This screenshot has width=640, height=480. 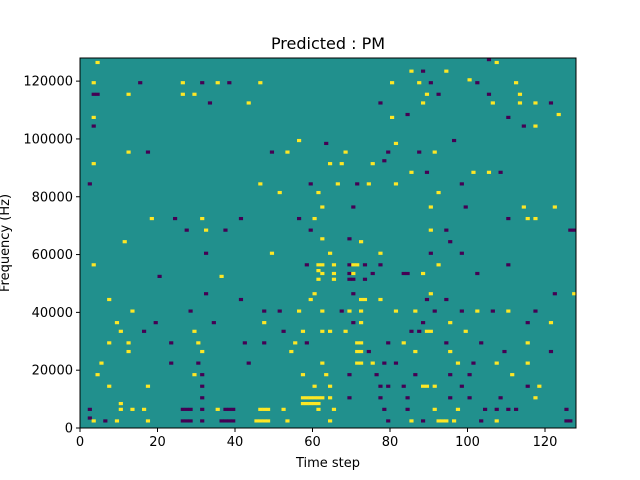 What do you see at coordinates (328, 43) in the screenshot?
I see `chart-title: Predicted : PM` at bounding box center [328, 43].